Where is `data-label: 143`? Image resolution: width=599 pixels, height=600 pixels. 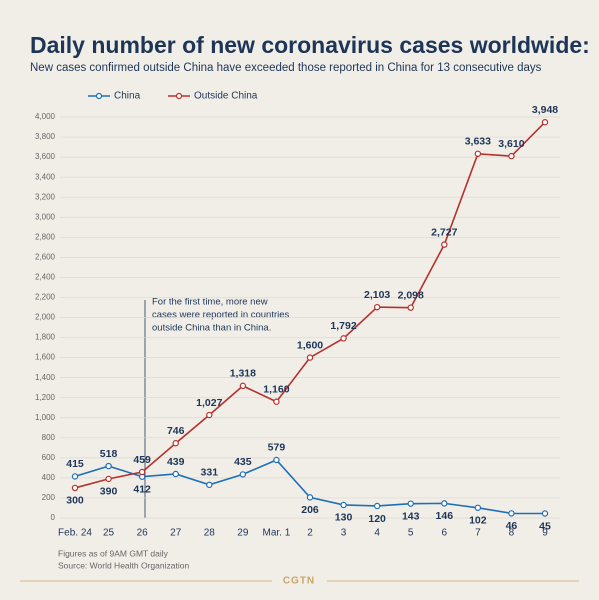
data-label: 143 is located at coordinates (411, 516).